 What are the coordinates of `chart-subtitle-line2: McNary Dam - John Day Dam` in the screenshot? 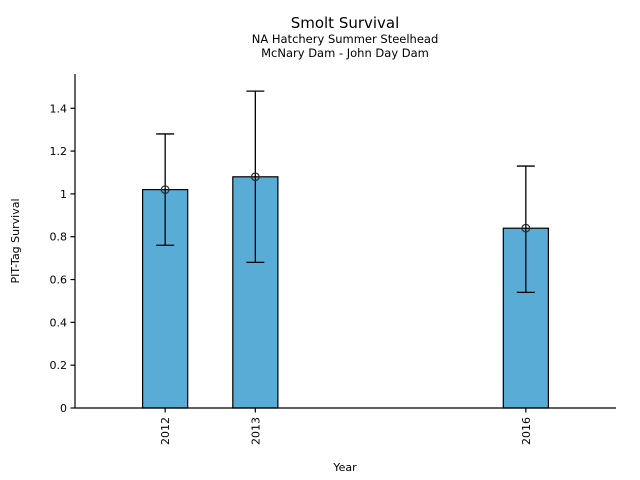 It's located at (345, 53).